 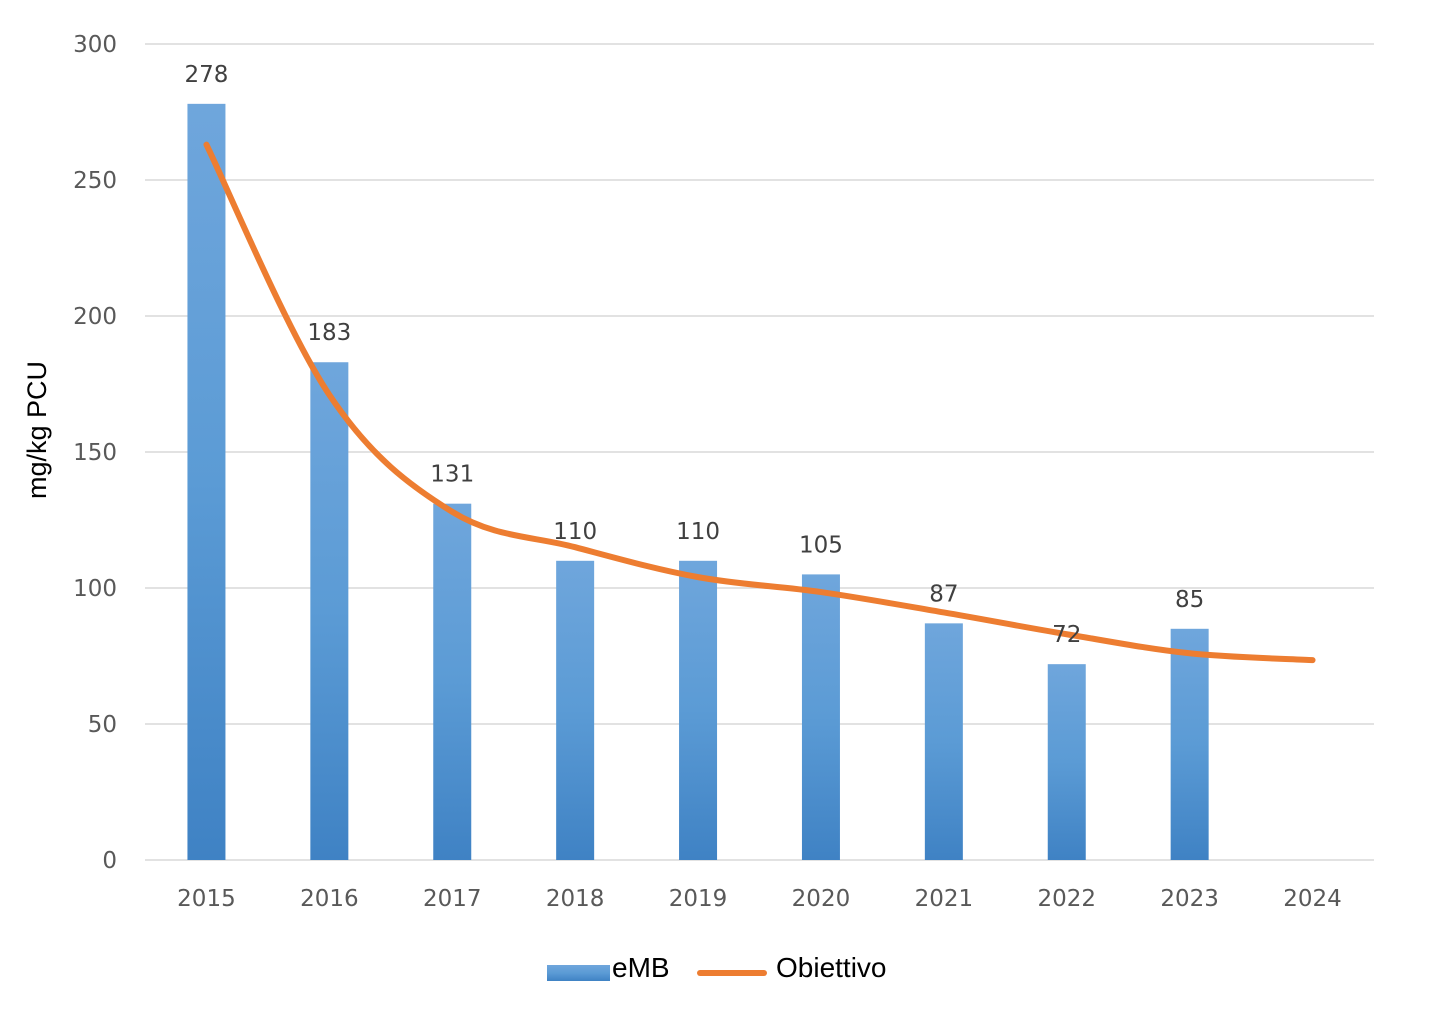 I want to click on x-axis-ticks: 2015 2016 2017 2018 2019 2020 2021 2022 2023 2024, so click(x=759, y=899).